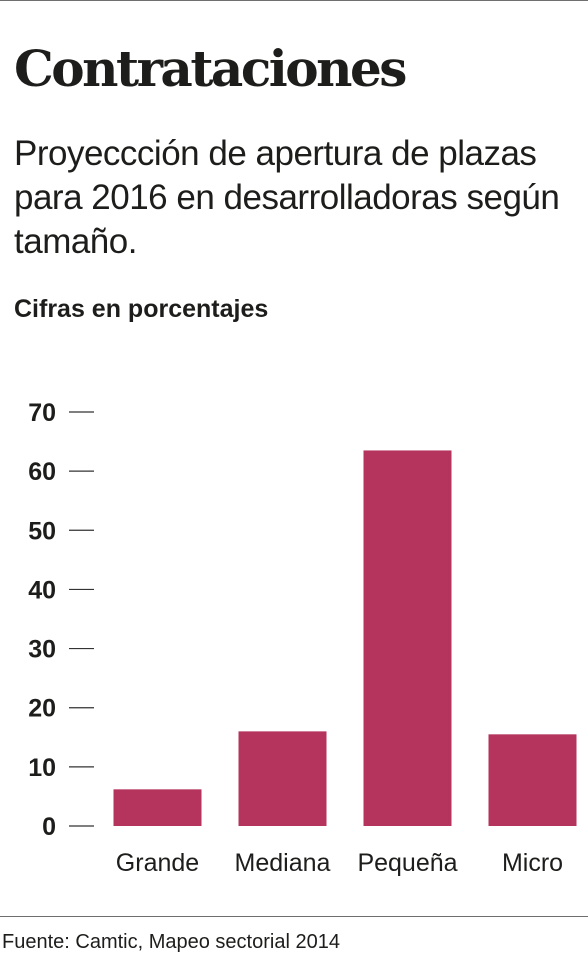 The image size is (588, 956). I want to click on y-tick-label: 0, so click(49, 827).